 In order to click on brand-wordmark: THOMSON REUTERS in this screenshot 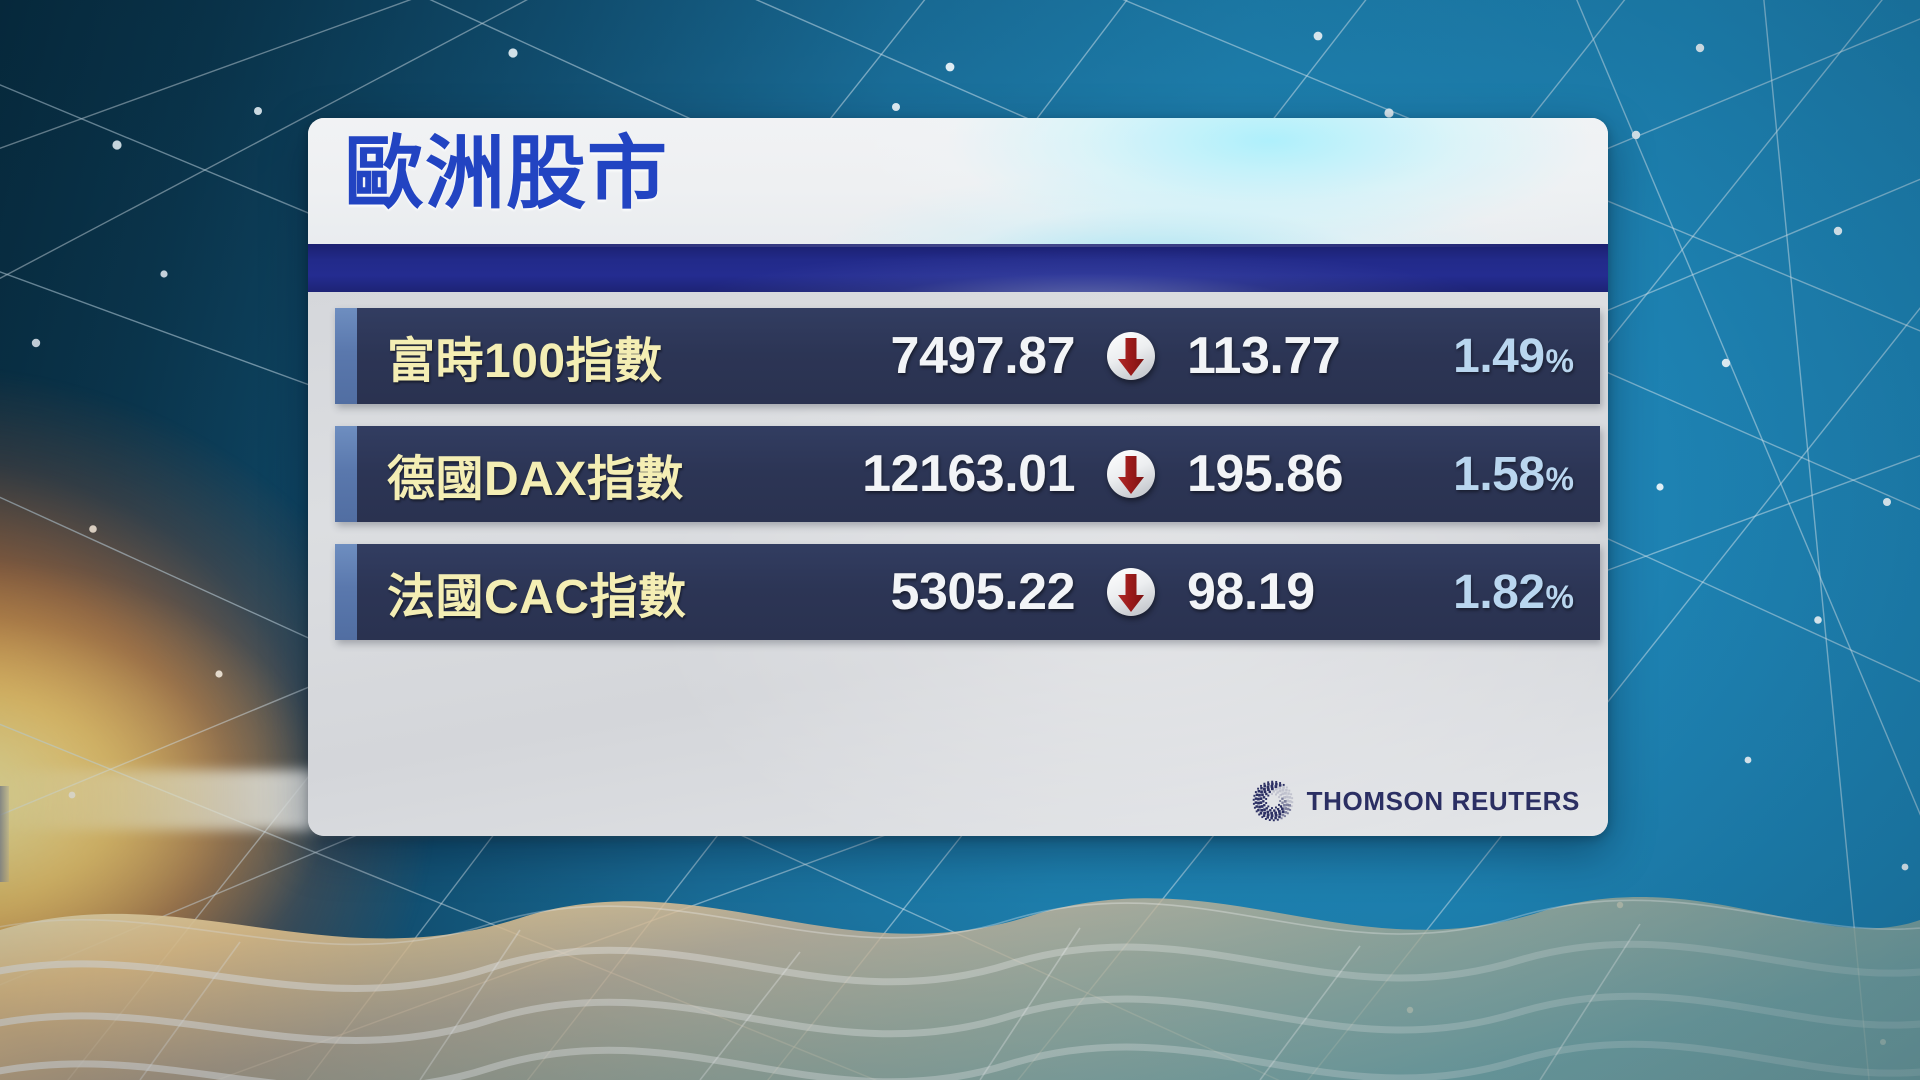, I will do `click(1443, 800)`.